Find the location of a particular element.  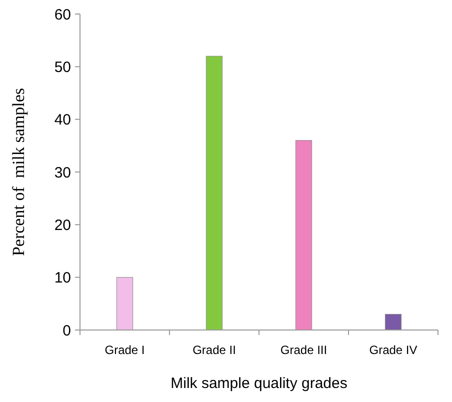

x-tick-label: Grade II is located at coordinates (214, 350).